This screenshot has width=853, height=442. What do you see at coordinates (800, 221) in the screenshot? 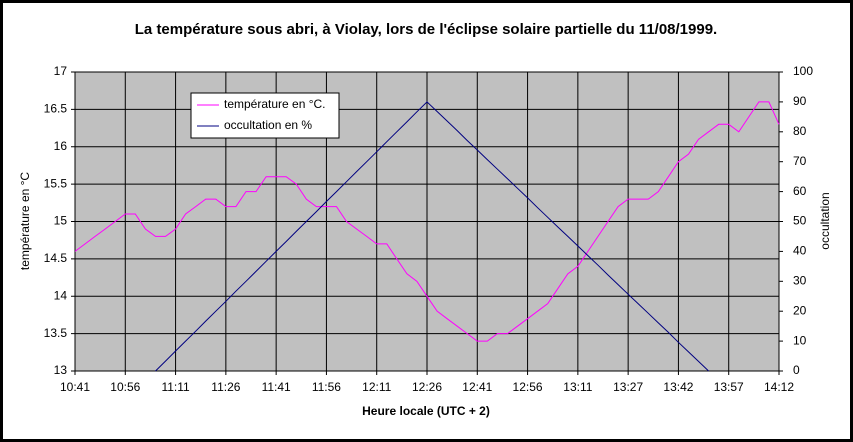
I see `y2-tick-label: 50` at bounding box center [800, 221].